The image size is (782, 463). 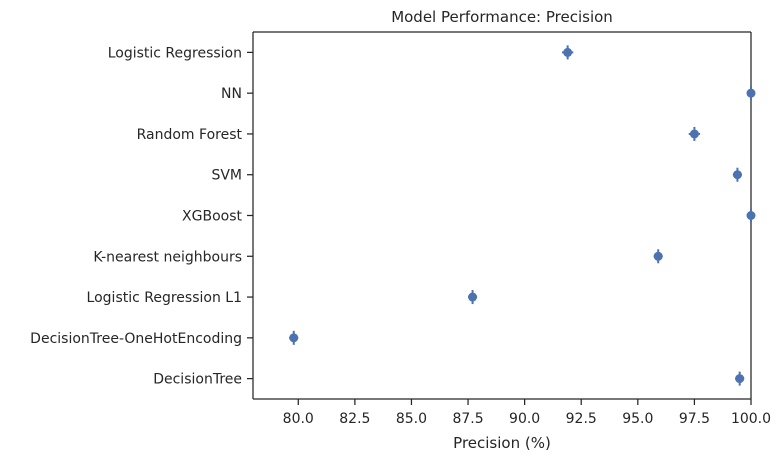 What do you see at coordinates (136, 339) in the screenshot?
I see `y-tick-label: DecisionTree-OneHotEncoding` at bounding box center [136, 339].